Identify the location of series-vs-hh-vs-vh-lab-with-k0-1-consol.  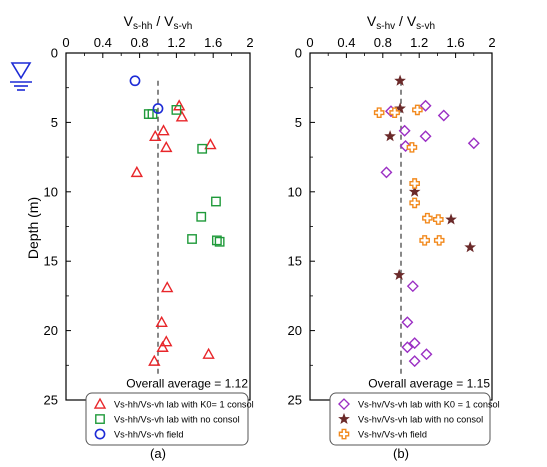
(173, 232).